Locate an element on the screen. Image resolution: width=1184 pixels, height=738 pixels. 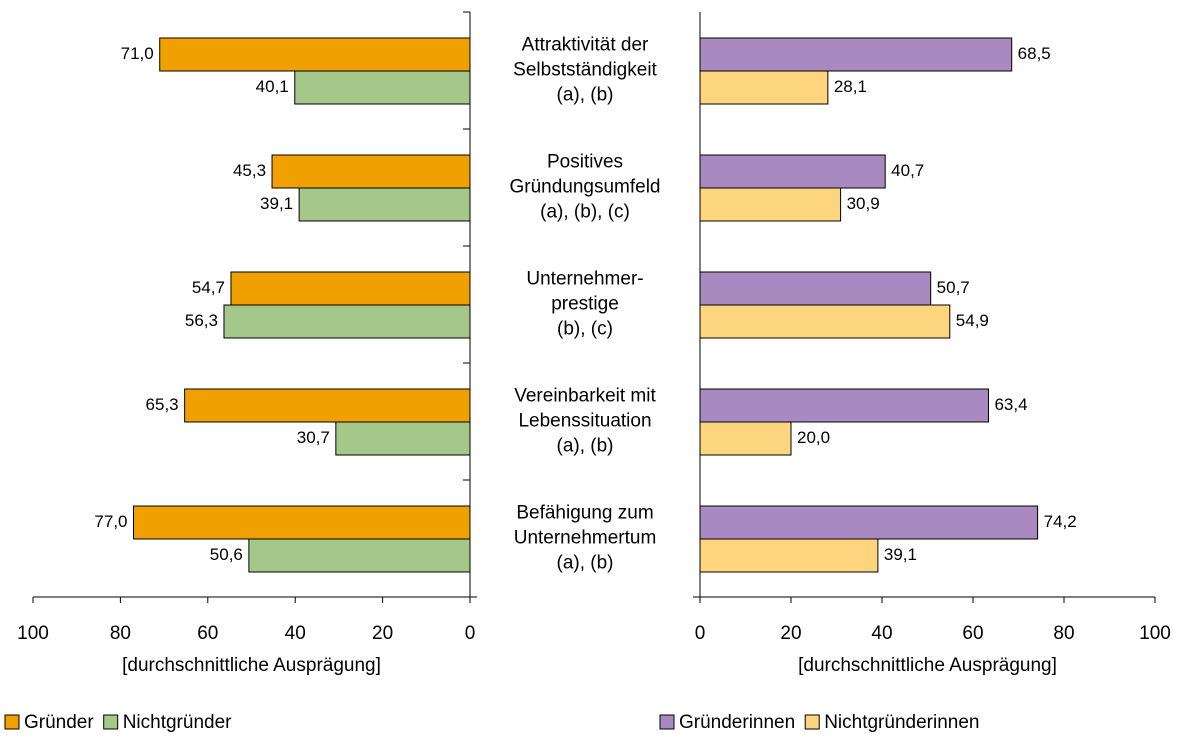
value-label: 40,1 is located at coordinates (272, 86).